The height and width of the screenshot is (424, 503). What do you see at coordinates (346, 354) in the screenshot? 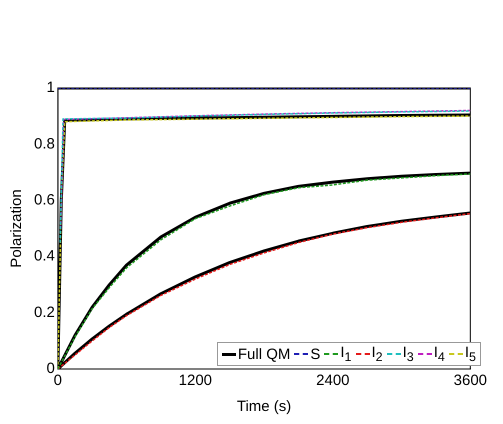
I see `legend-label: I$_{1}$` at bounding box center [346, 354].